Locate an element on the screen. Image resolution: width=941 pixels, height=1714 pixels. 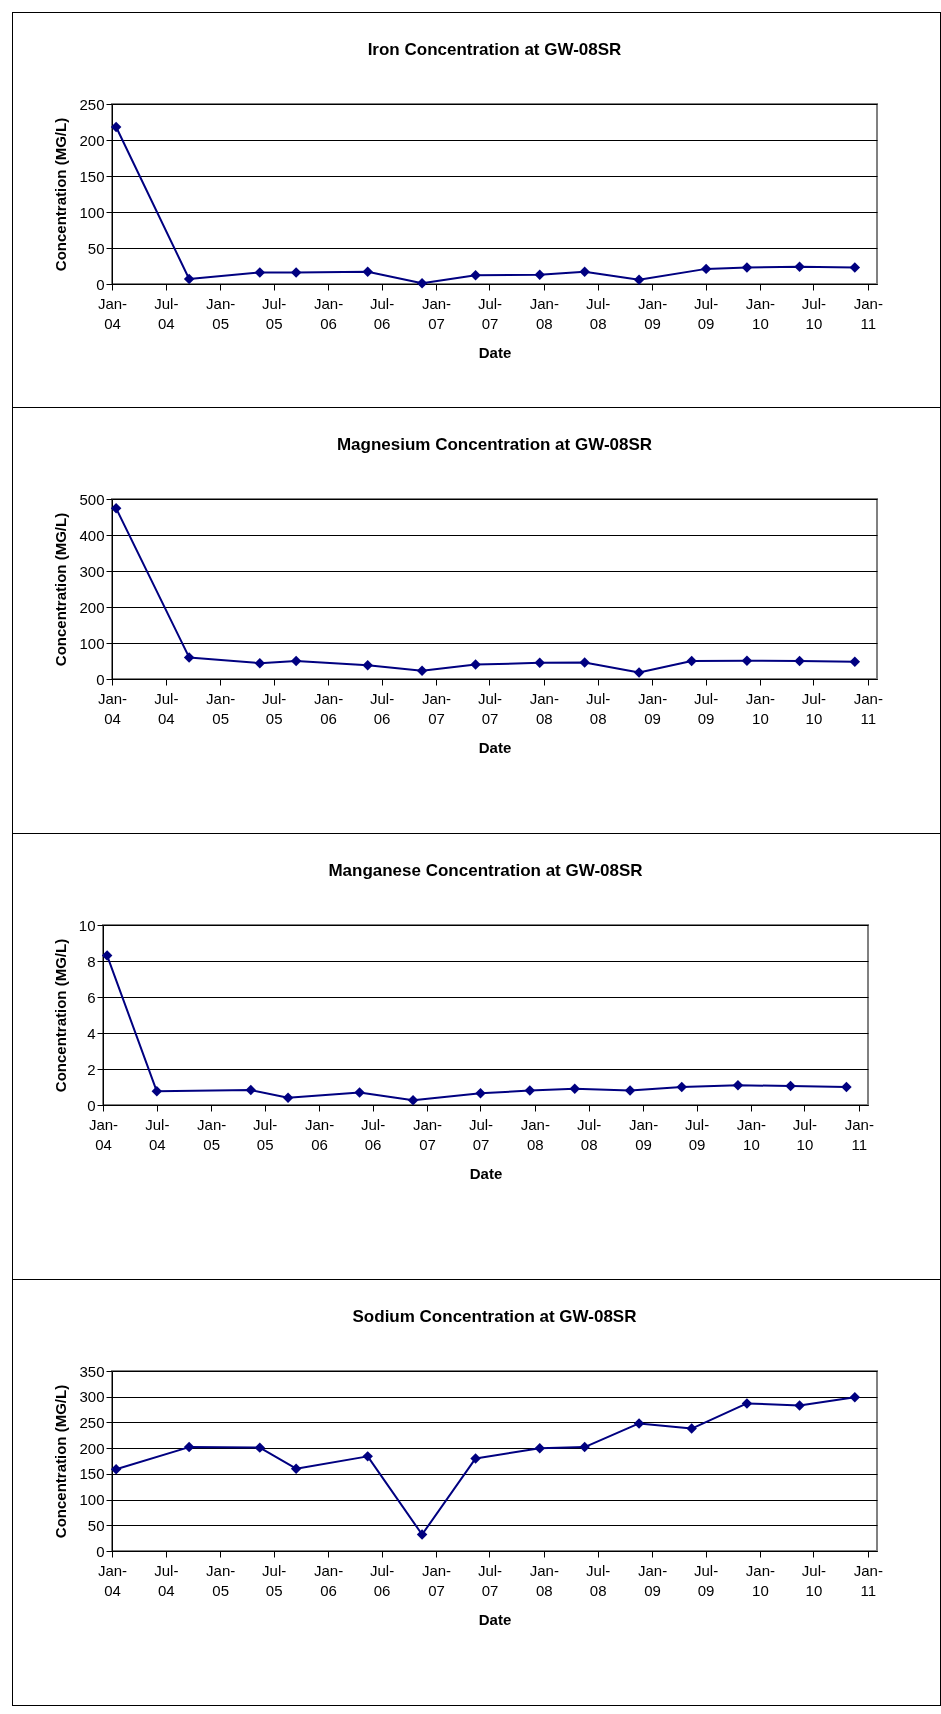
y-tick-label: 2 is located at coordinates (91, 1069).